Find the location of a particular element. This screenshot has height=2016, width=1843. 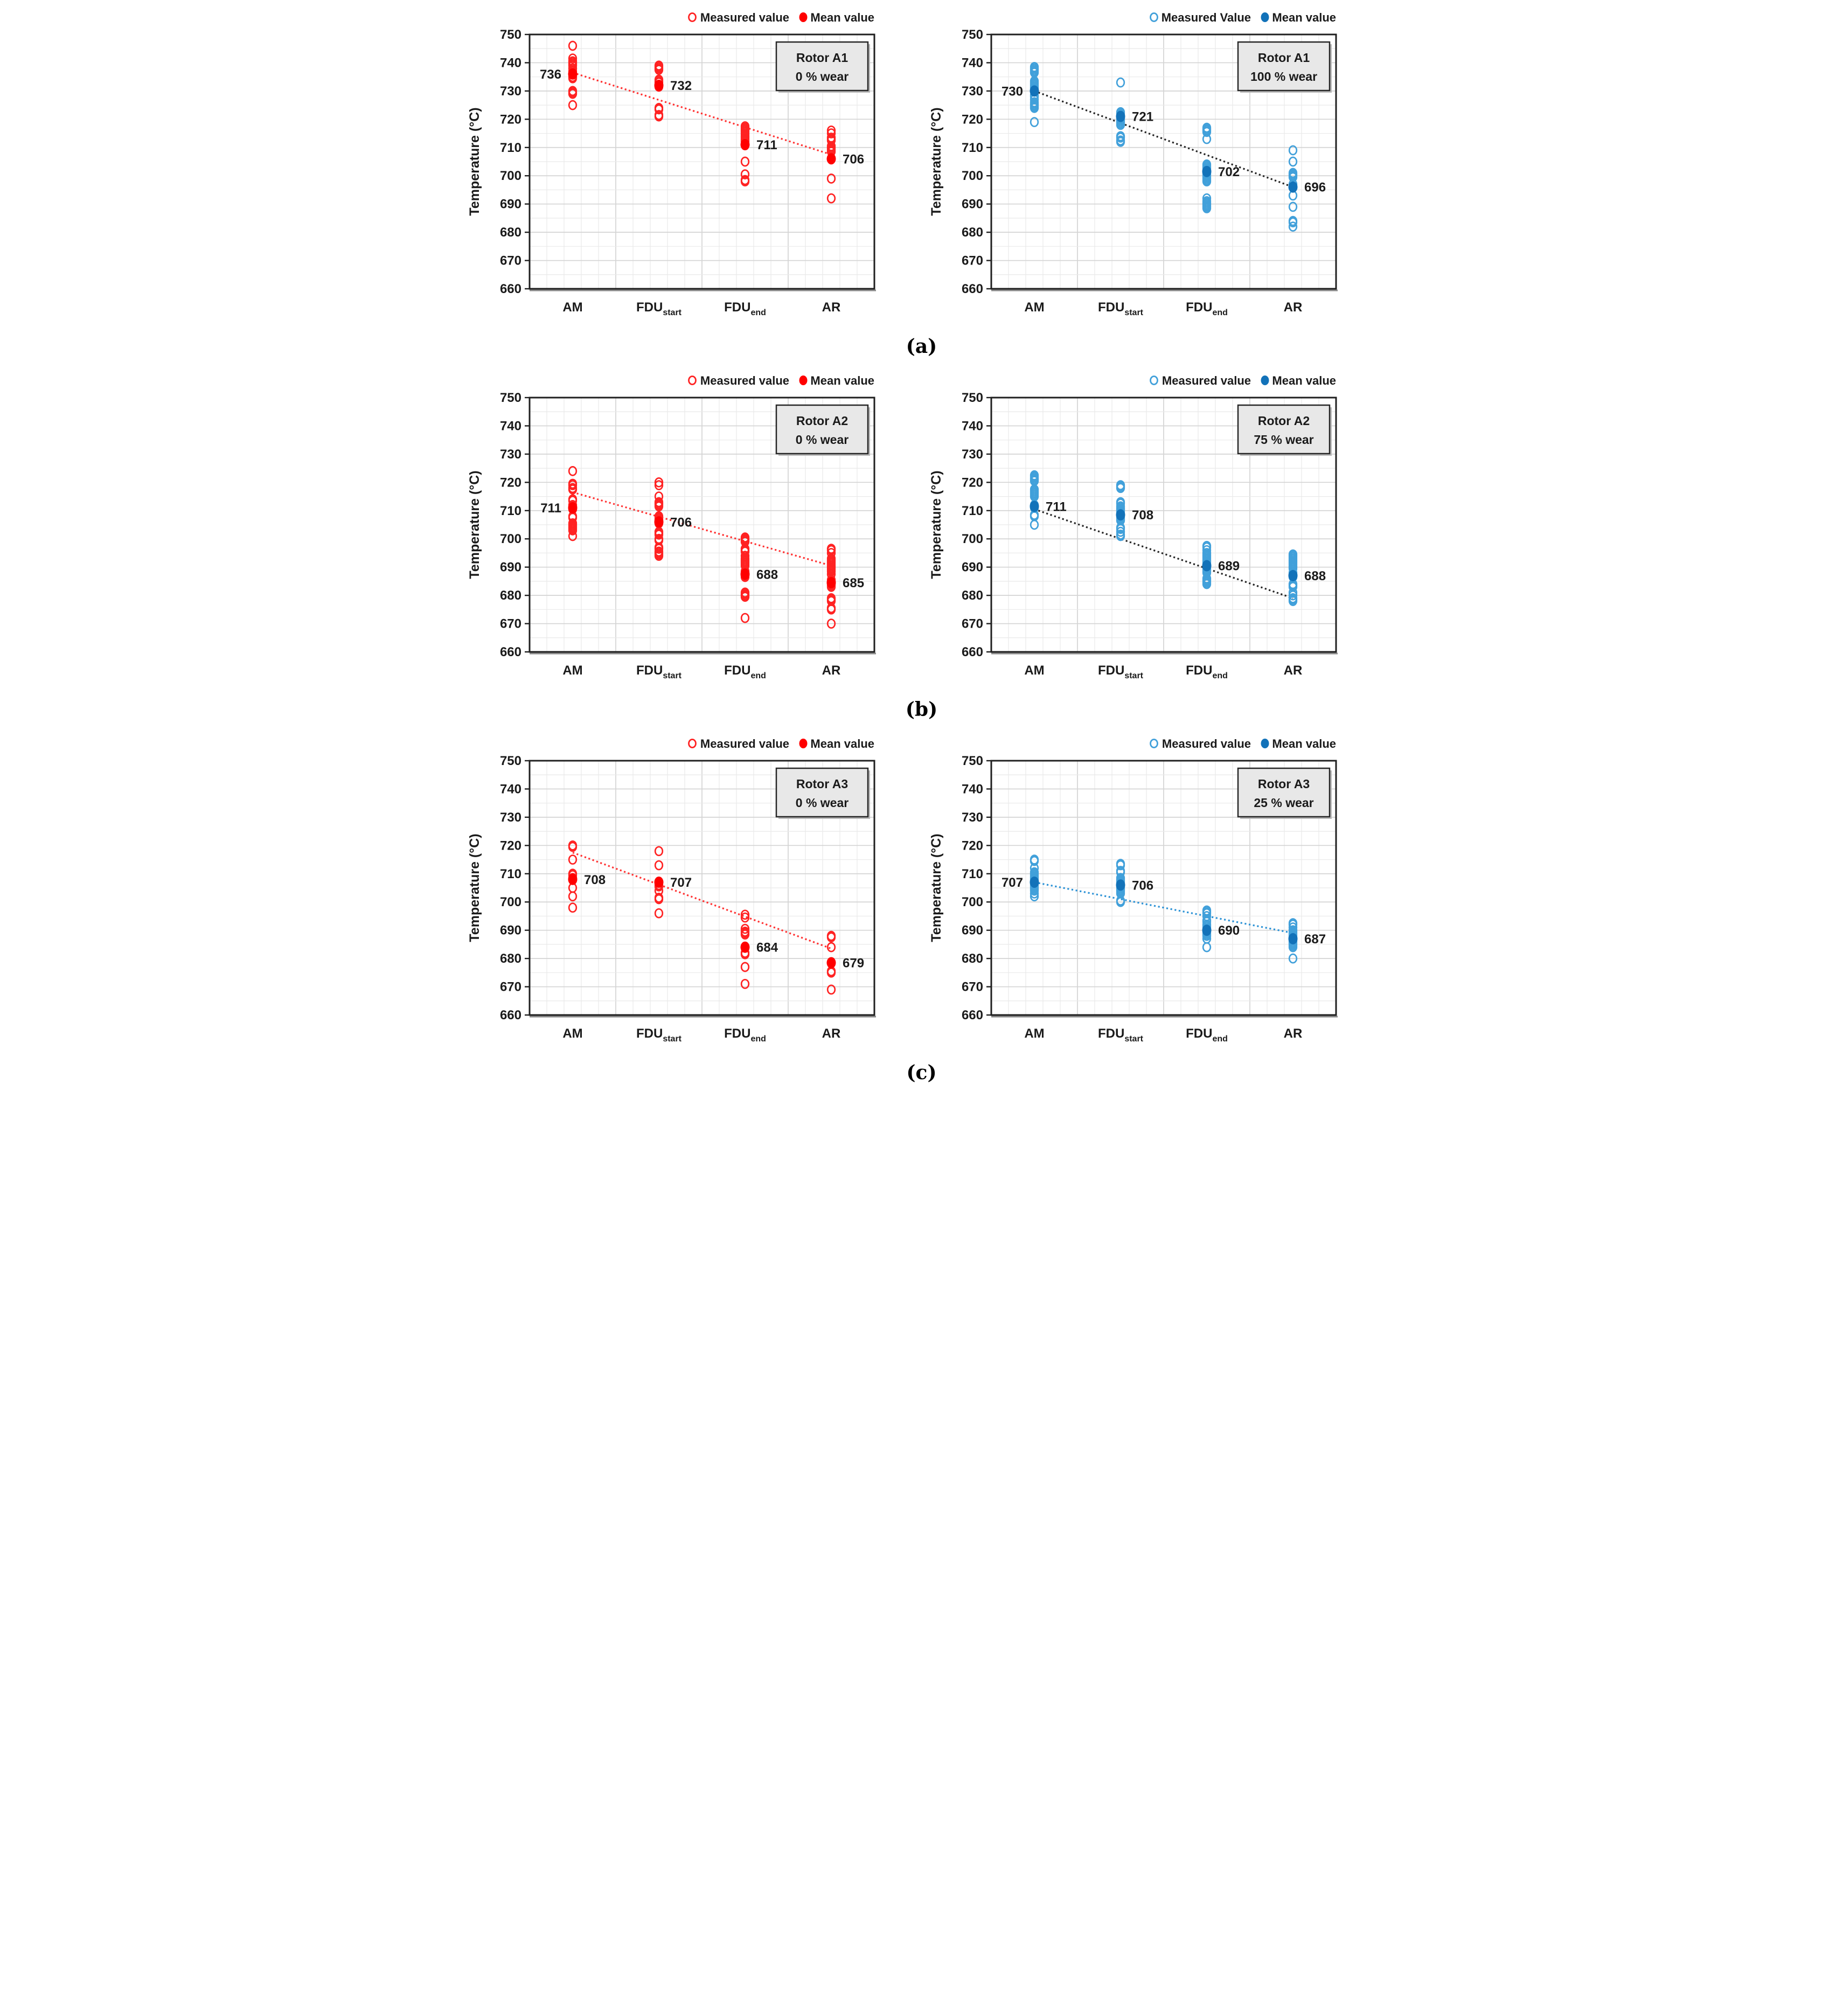

mean-value-label: 690 is located at coordinates (1229, 930).